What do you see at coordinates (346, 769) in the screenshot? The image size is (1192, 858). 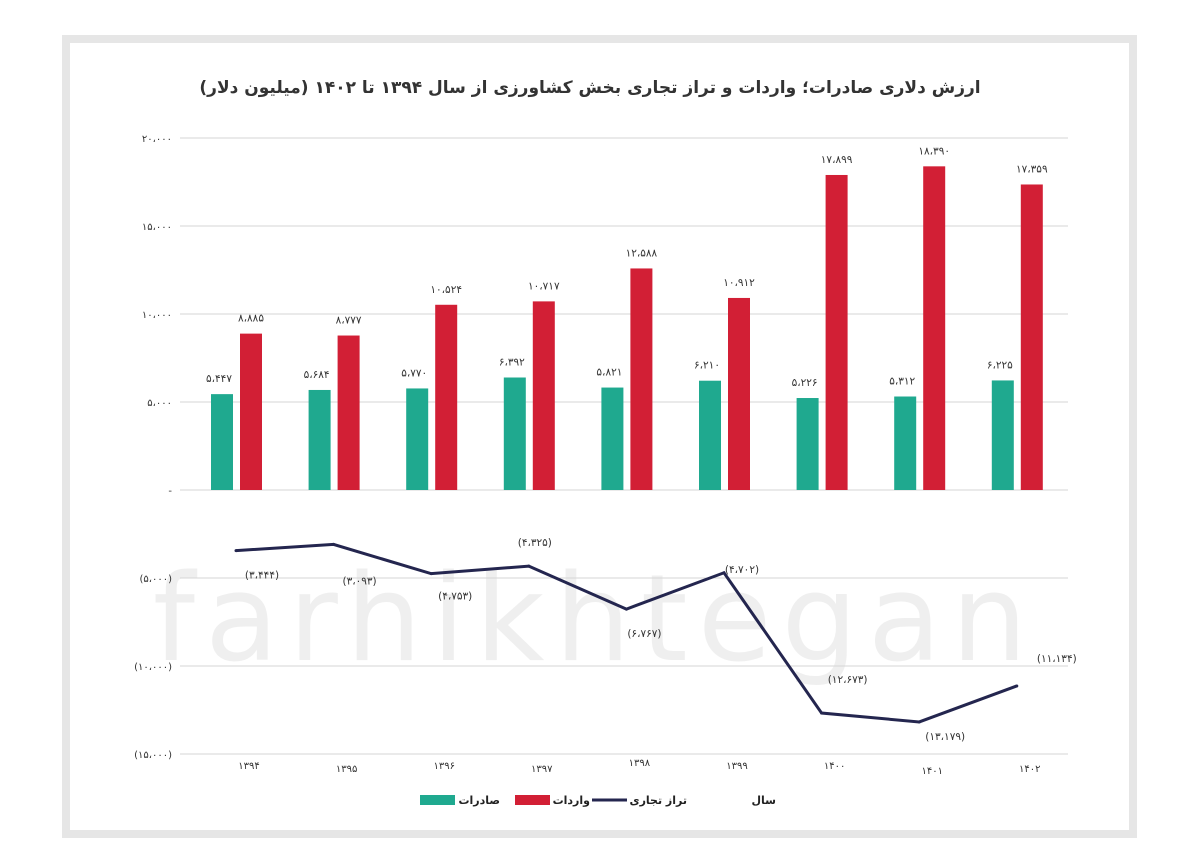 I see `x-tick-label: ۱۳۹۵` at bounding box center [346, 769].